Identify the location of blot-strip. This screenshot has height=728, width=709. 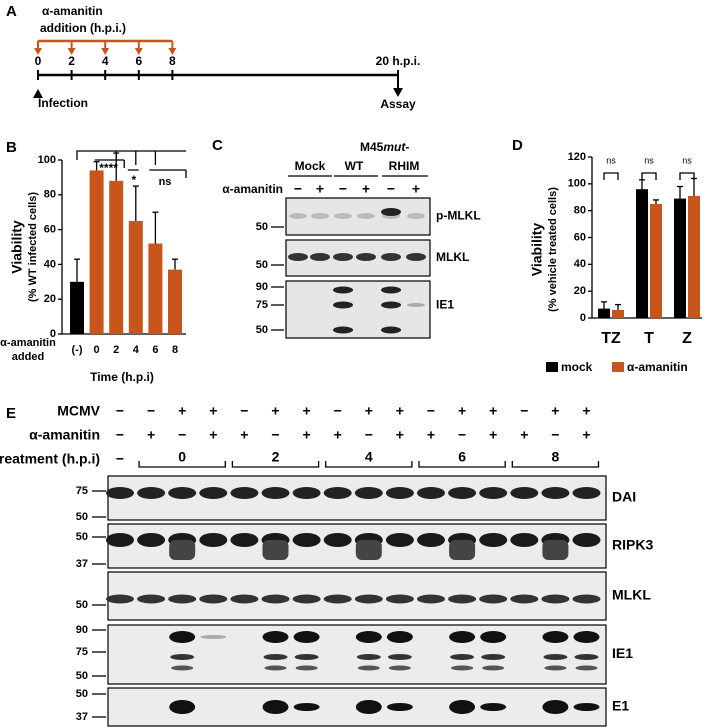
(358, 309).